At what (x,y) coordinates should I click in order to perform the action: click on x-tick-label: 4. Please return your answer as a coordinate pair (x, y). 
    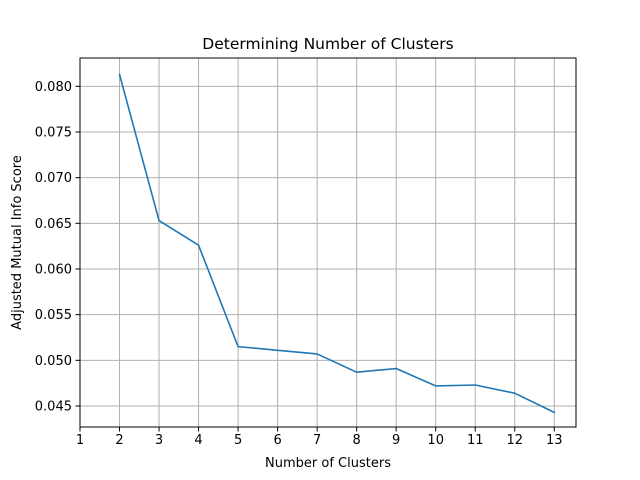
    Looking at the image, I should click on (198, 440).